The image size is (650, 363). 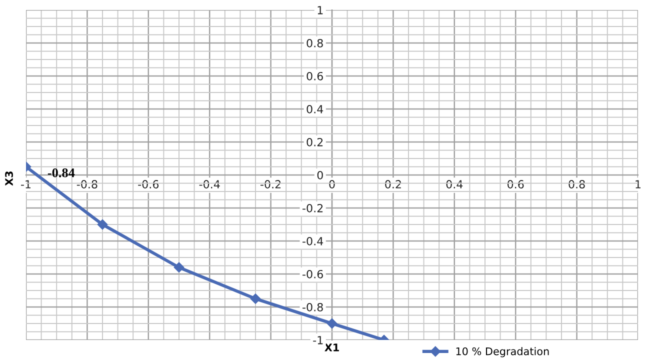 I want to click on x-tick-label: -0.4, so click(x=209, y=184).